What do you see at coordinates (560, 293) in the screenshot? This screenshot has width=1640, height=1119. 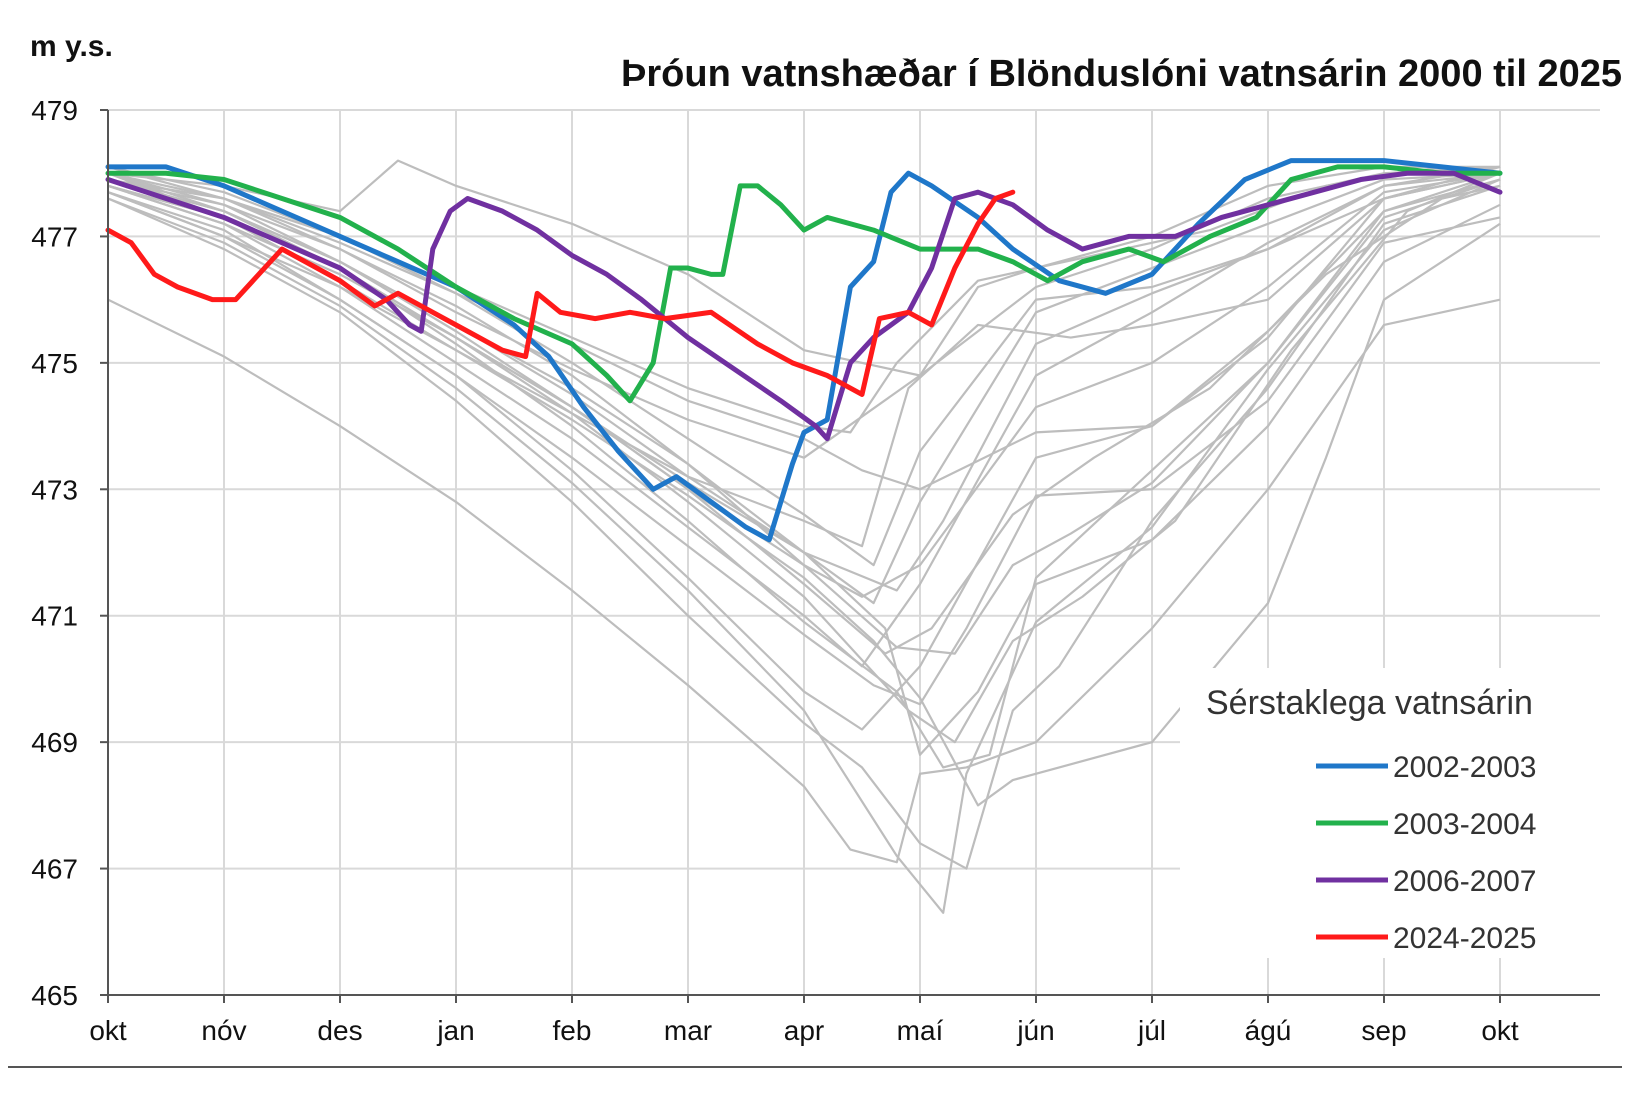 I see `series-line-2024-2025` at bounding box center [560, 293].